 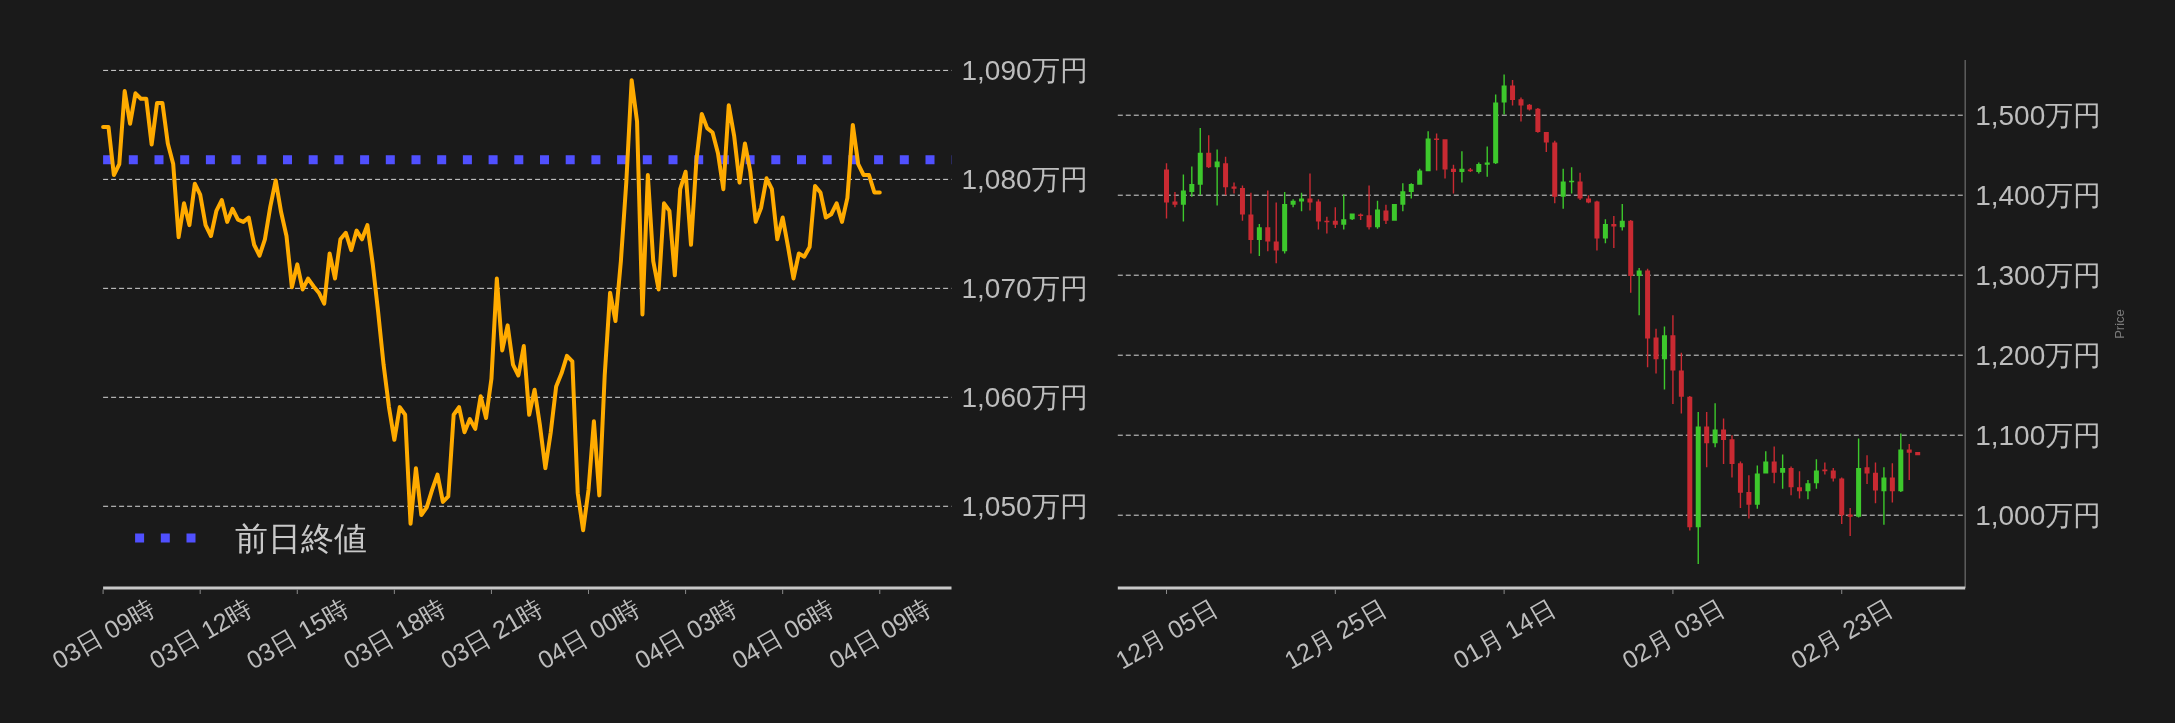 What do you see at coordinates (1024, 288) in the screenshot?
I see `y-tick-label: 1,070万円` at bounding box center [1024, 288].